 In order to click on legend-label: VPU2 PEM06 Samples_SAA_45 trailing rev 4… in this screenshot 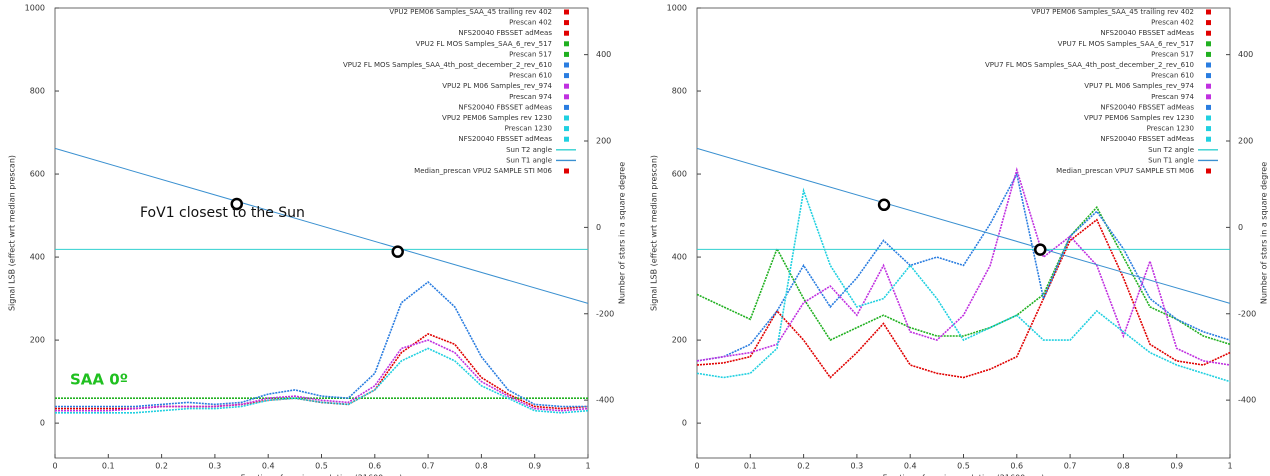, I will do `click(470, 12)`.